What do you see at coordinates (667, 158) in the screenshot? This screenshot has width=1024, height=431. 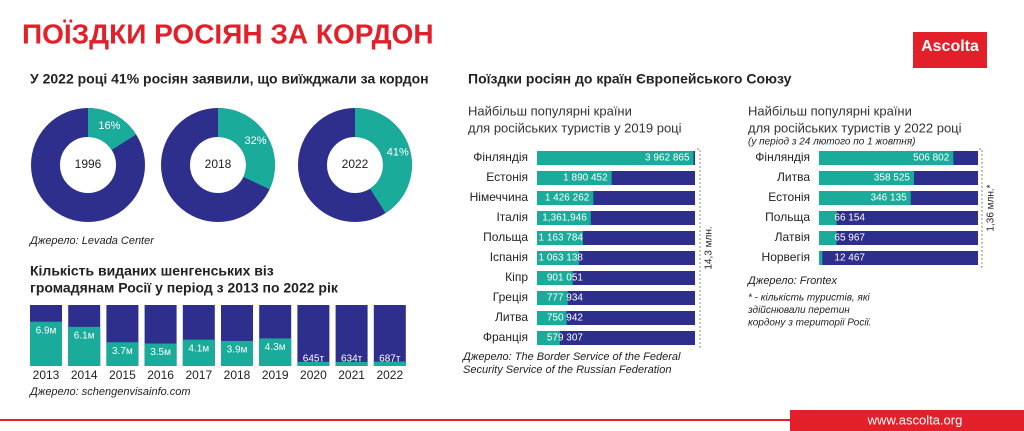 I see `value-label: 3 962 865` at bounding box center [667, 158].